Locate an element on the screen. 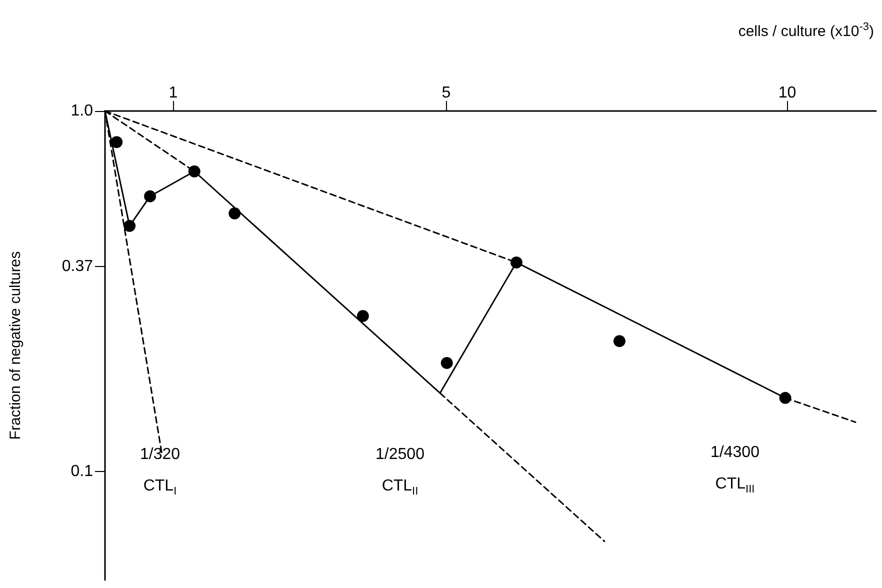  y-axis-title: Fraction of negative cultures is located at coordinates (15, 345).